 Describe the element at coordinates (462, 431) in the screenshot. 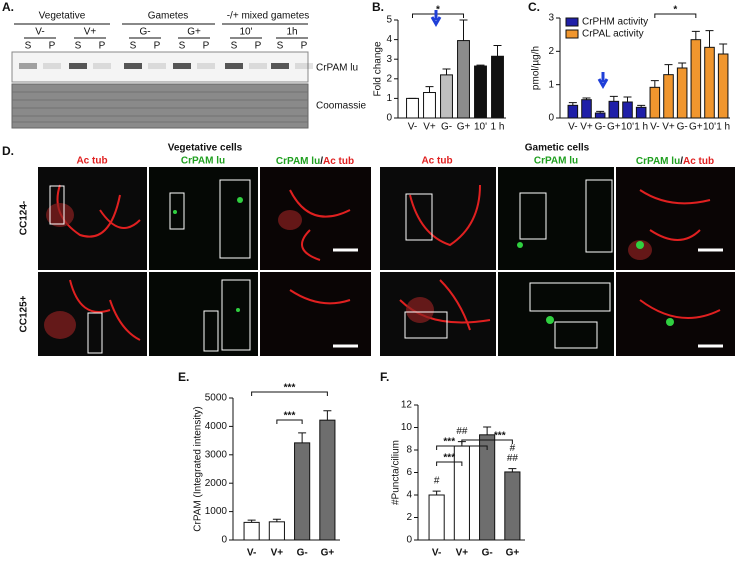

I see `significance-label: ##` at that location.